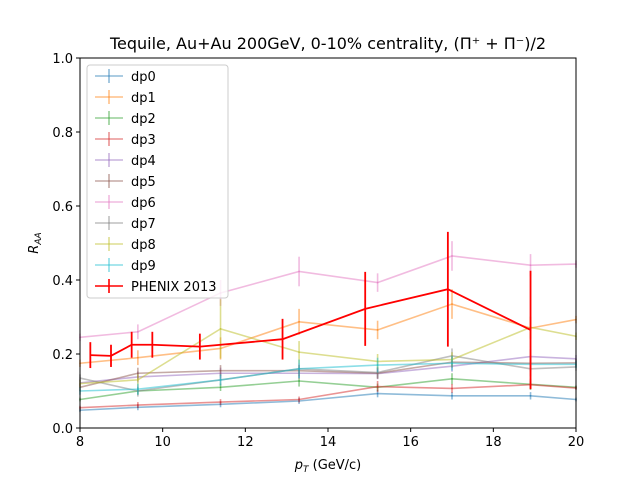  Describe the element at coordinates (576, 442) in the screenshot. I see `x-tick-label: 20` at that location.